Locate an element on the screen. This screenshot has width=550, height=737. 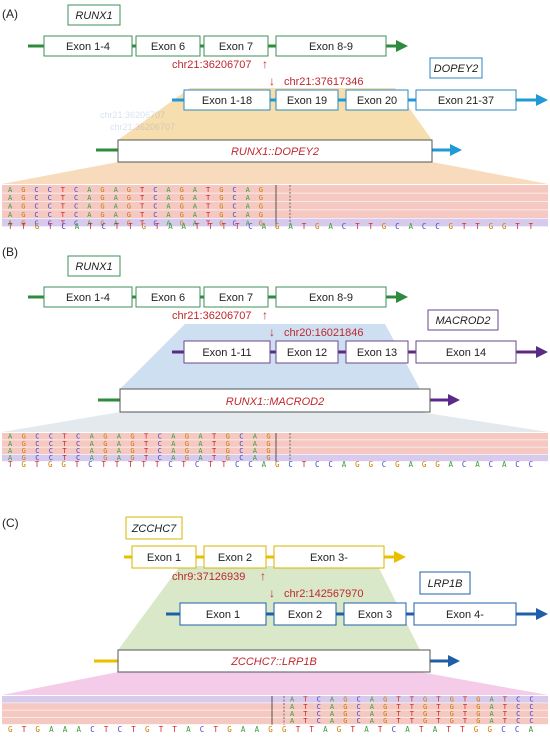
runx1-gene-name: RUNX1 is located at coordinates (93, 16).